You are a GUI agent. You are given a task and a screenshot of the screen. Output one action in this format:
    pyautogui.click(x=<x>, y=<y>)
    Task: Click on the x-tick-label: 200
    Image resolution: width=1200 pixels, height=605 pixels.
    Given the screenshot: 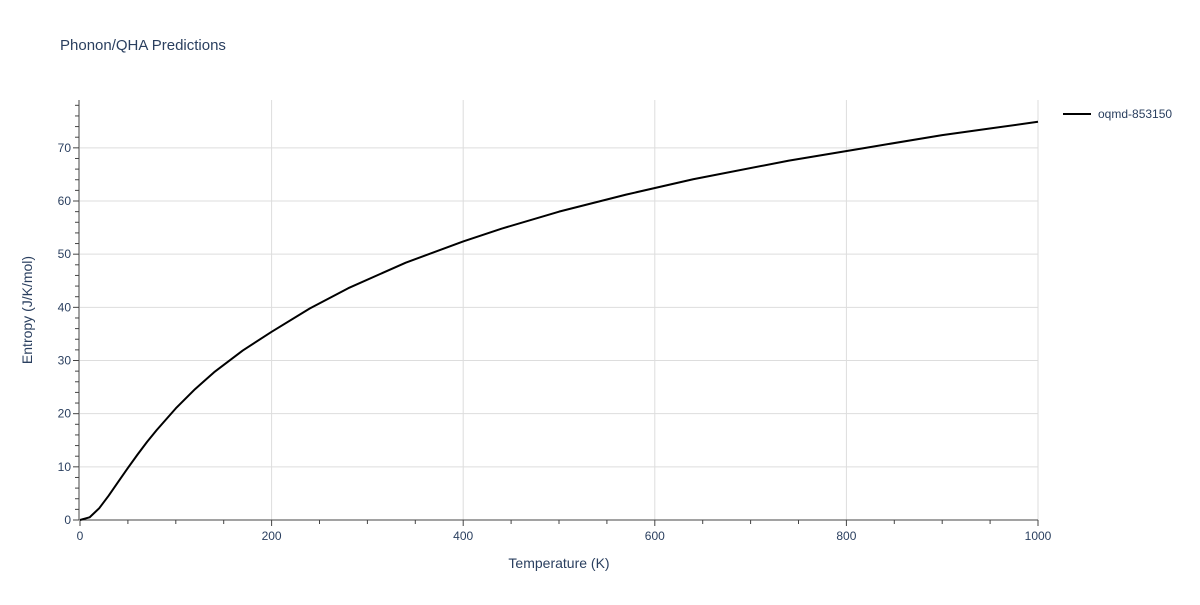 What is the action you would take?
    pyautogui.click(x=272, y=536)
    